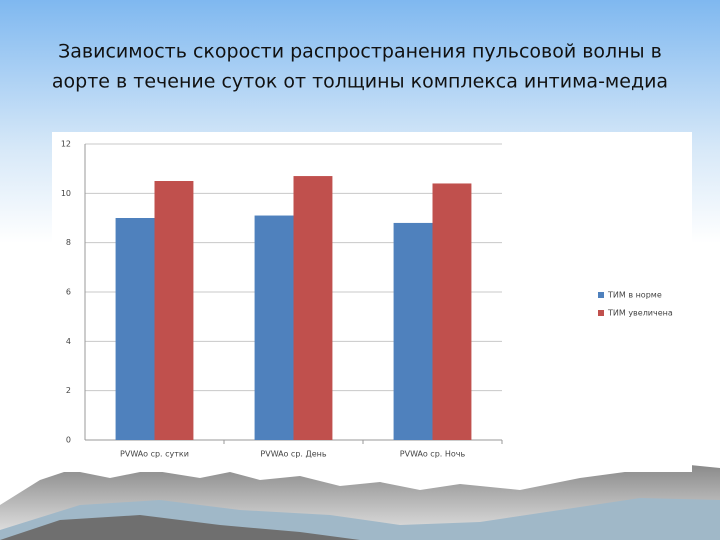  I want to click on x-tick-label: PVWAo ср. сутки, so click(154, 454).